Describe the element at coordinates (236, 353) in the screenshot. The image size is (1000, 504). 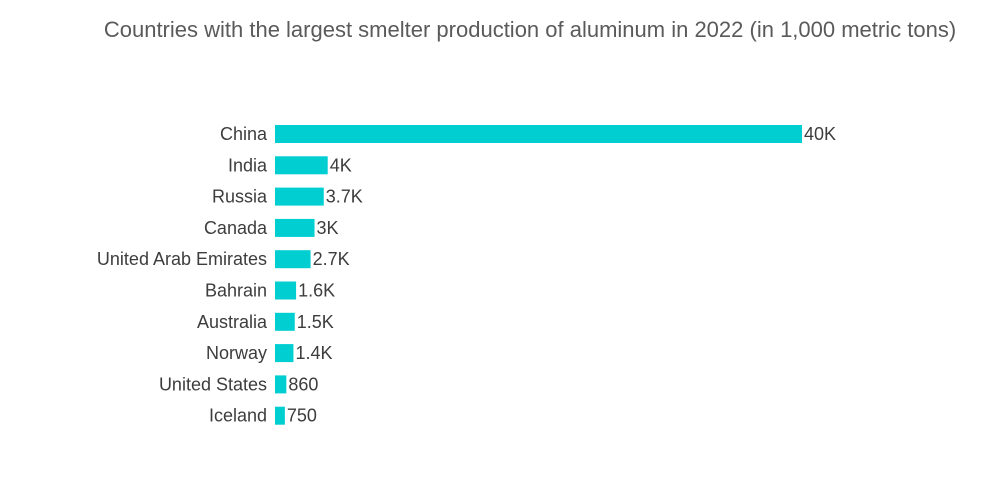
I see `category-label: Norway` at that location.